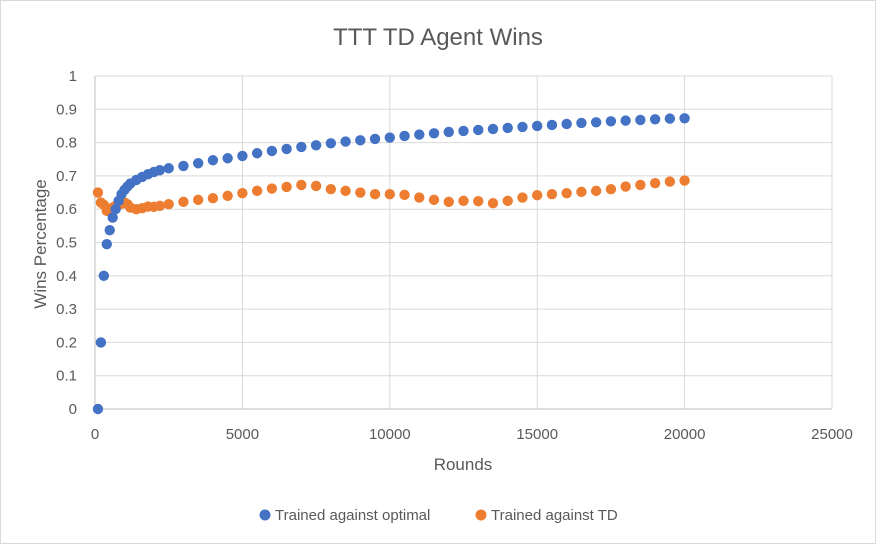  I want to click on x-tick-label: 0, so click(95, 434).